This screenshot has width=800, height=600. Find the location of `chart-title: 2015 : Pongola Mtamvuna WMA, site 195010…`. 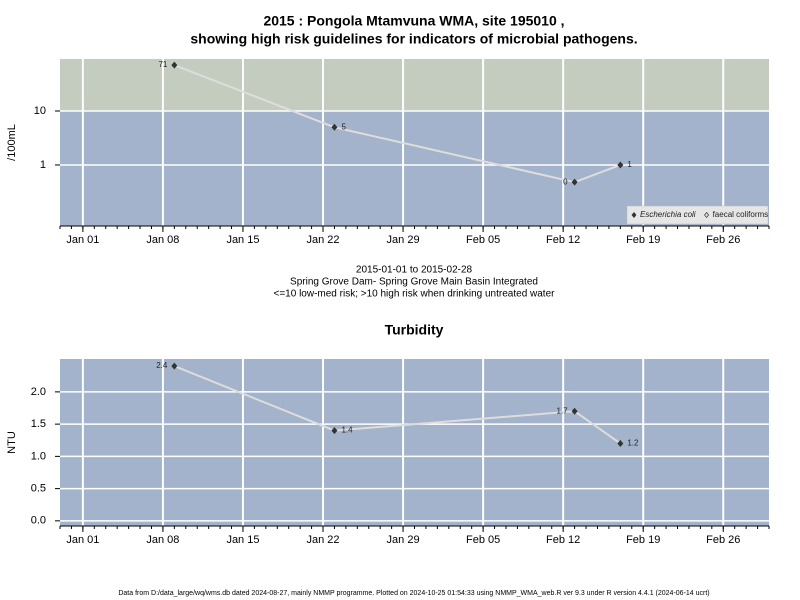

chart-title: 2015 : Pongola Mtamvuna WMA, site 195010… is located at coordinates (413, 21).